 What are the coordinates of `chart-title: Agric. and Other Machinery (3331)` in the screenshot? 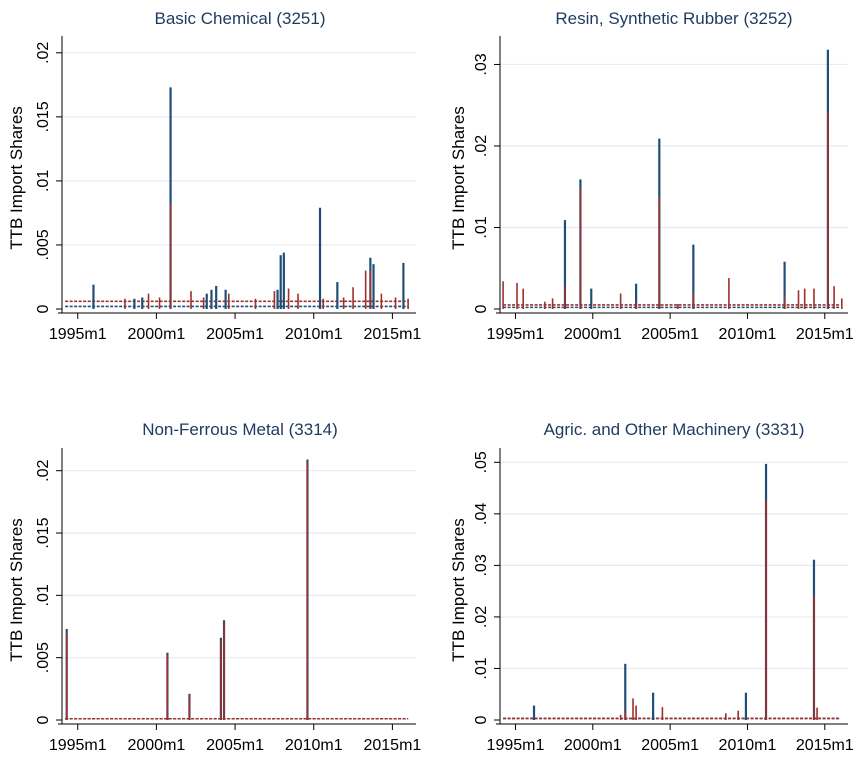 It's located at (674, 429).